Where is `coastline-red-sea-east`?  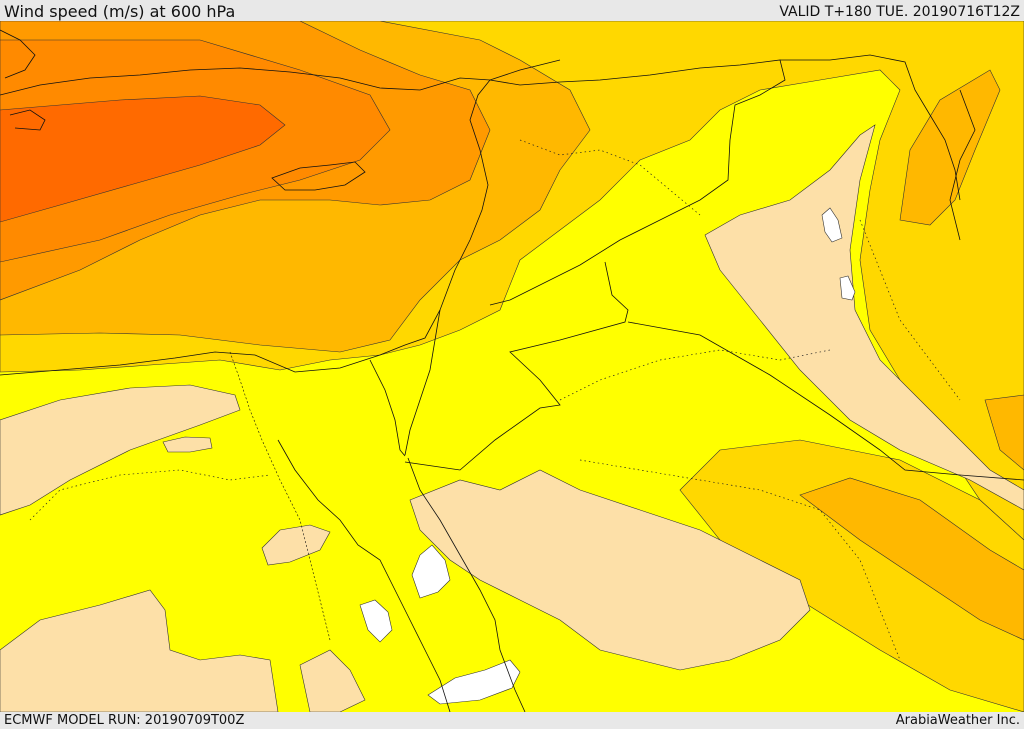
coastline-red-sea-east is located at coordinates (466, 584).